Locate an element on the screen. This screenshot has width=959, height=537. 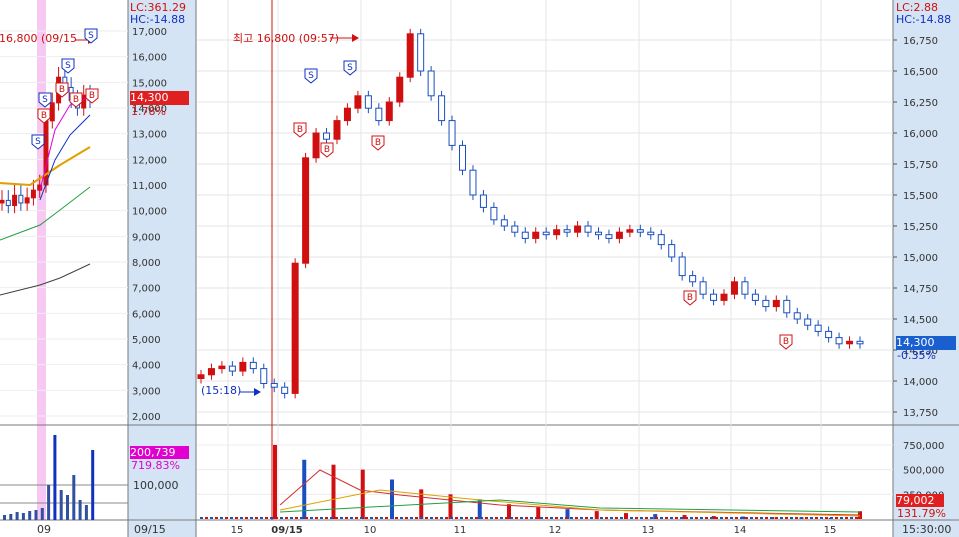
daily-ma-long is located at coordinates (45, 213).